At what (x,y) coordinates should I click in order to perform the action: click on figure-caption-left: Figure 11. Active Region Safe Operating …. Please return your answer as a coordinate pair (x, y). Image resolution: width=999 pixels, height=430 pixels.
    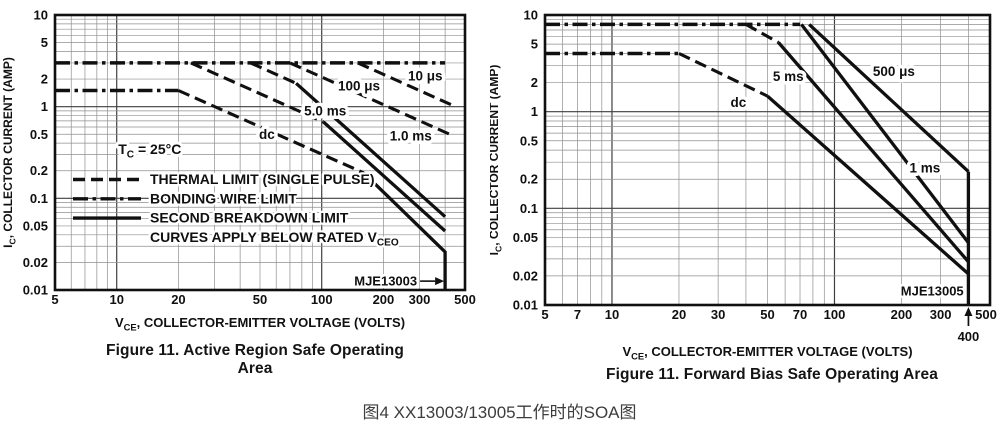
    Looking at the image, I should click on (255, 360).